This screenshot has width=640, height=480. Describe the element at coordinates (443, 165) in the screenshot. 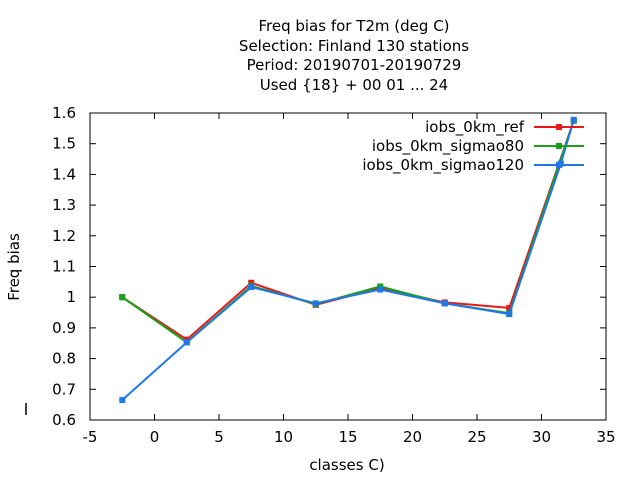

I see `legend-label: iobs_0km_sigmao120` at that location.